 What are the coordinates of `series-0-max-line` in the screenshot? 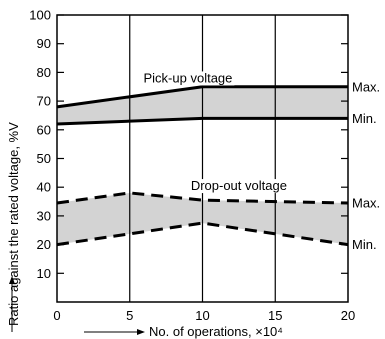 It's located at (202, 97).